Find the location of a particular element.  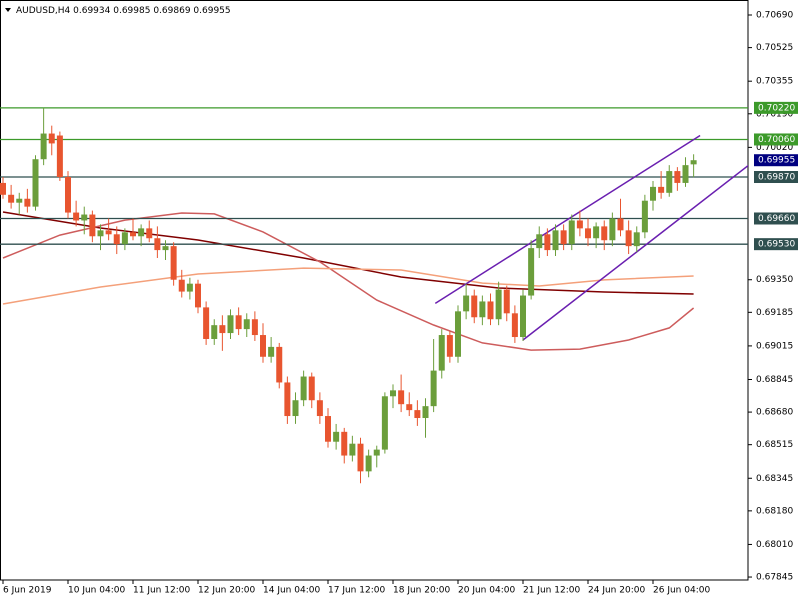

y-tick-label: 0.68845 is located at coordinates (774, 380).